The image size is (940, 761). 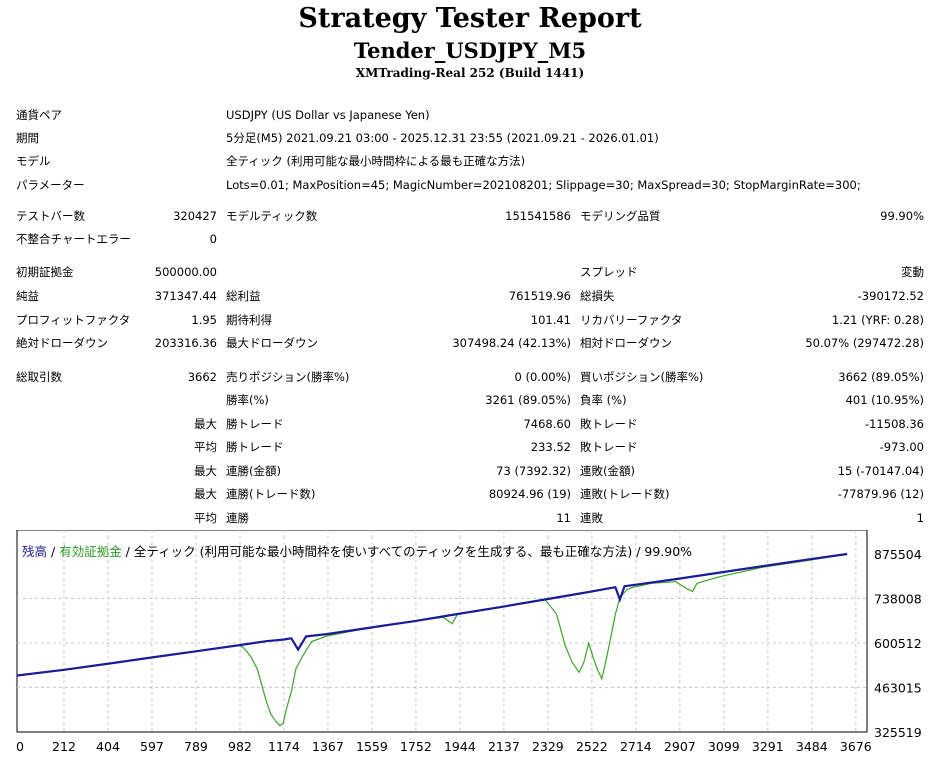 What do you see at coordinates (372, 746) in the screenshot?
I see `x-tick-label: 1559` at bounding box center [372, 746].